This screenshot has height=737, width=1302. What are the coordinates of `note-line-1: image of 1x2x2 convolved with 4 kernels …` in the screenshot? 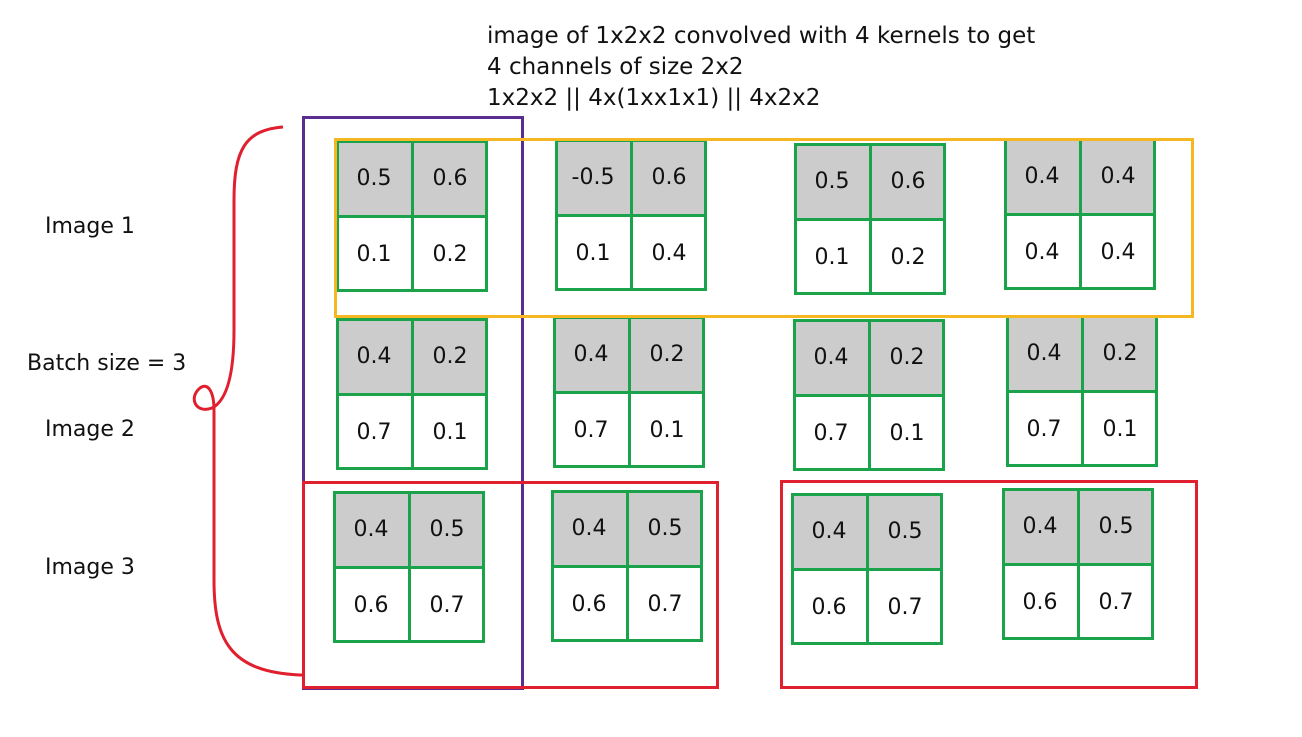 It's located at (761, 36).